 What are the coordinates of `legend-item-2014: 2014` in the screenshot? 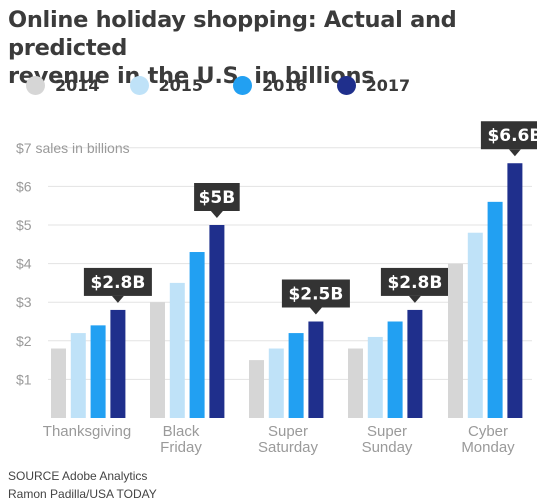 It's located at (63, 85).